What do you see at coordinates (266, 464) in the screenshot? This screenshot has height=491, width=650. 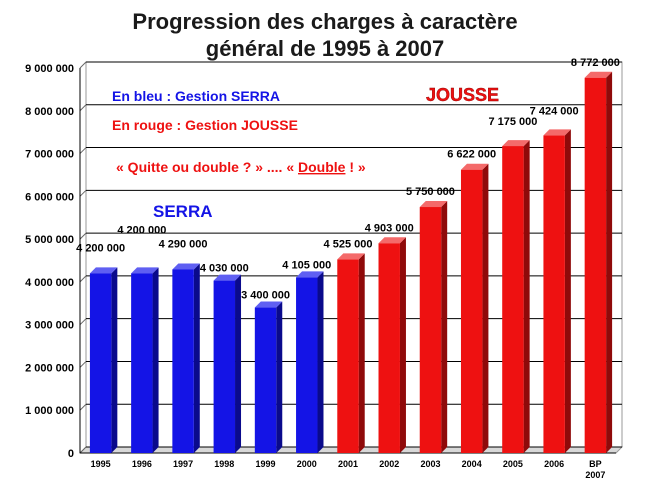 I see `x-tick-label: 1999` at bounding box center [266, 464].